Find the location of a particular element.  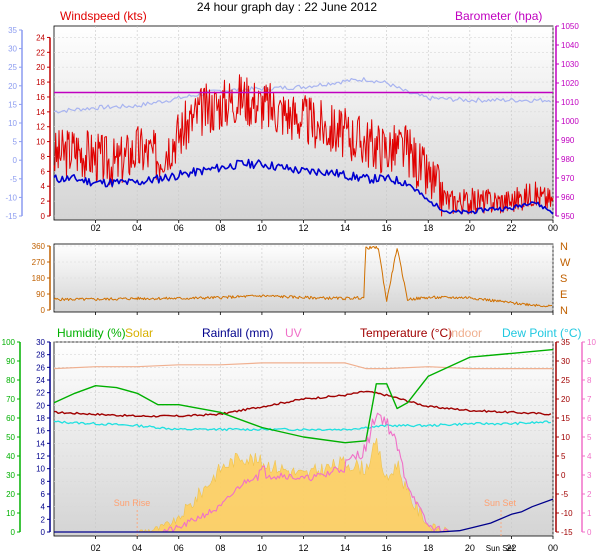

rainfall-axis-tick-label: 10 is located at coordinates (40, 469).